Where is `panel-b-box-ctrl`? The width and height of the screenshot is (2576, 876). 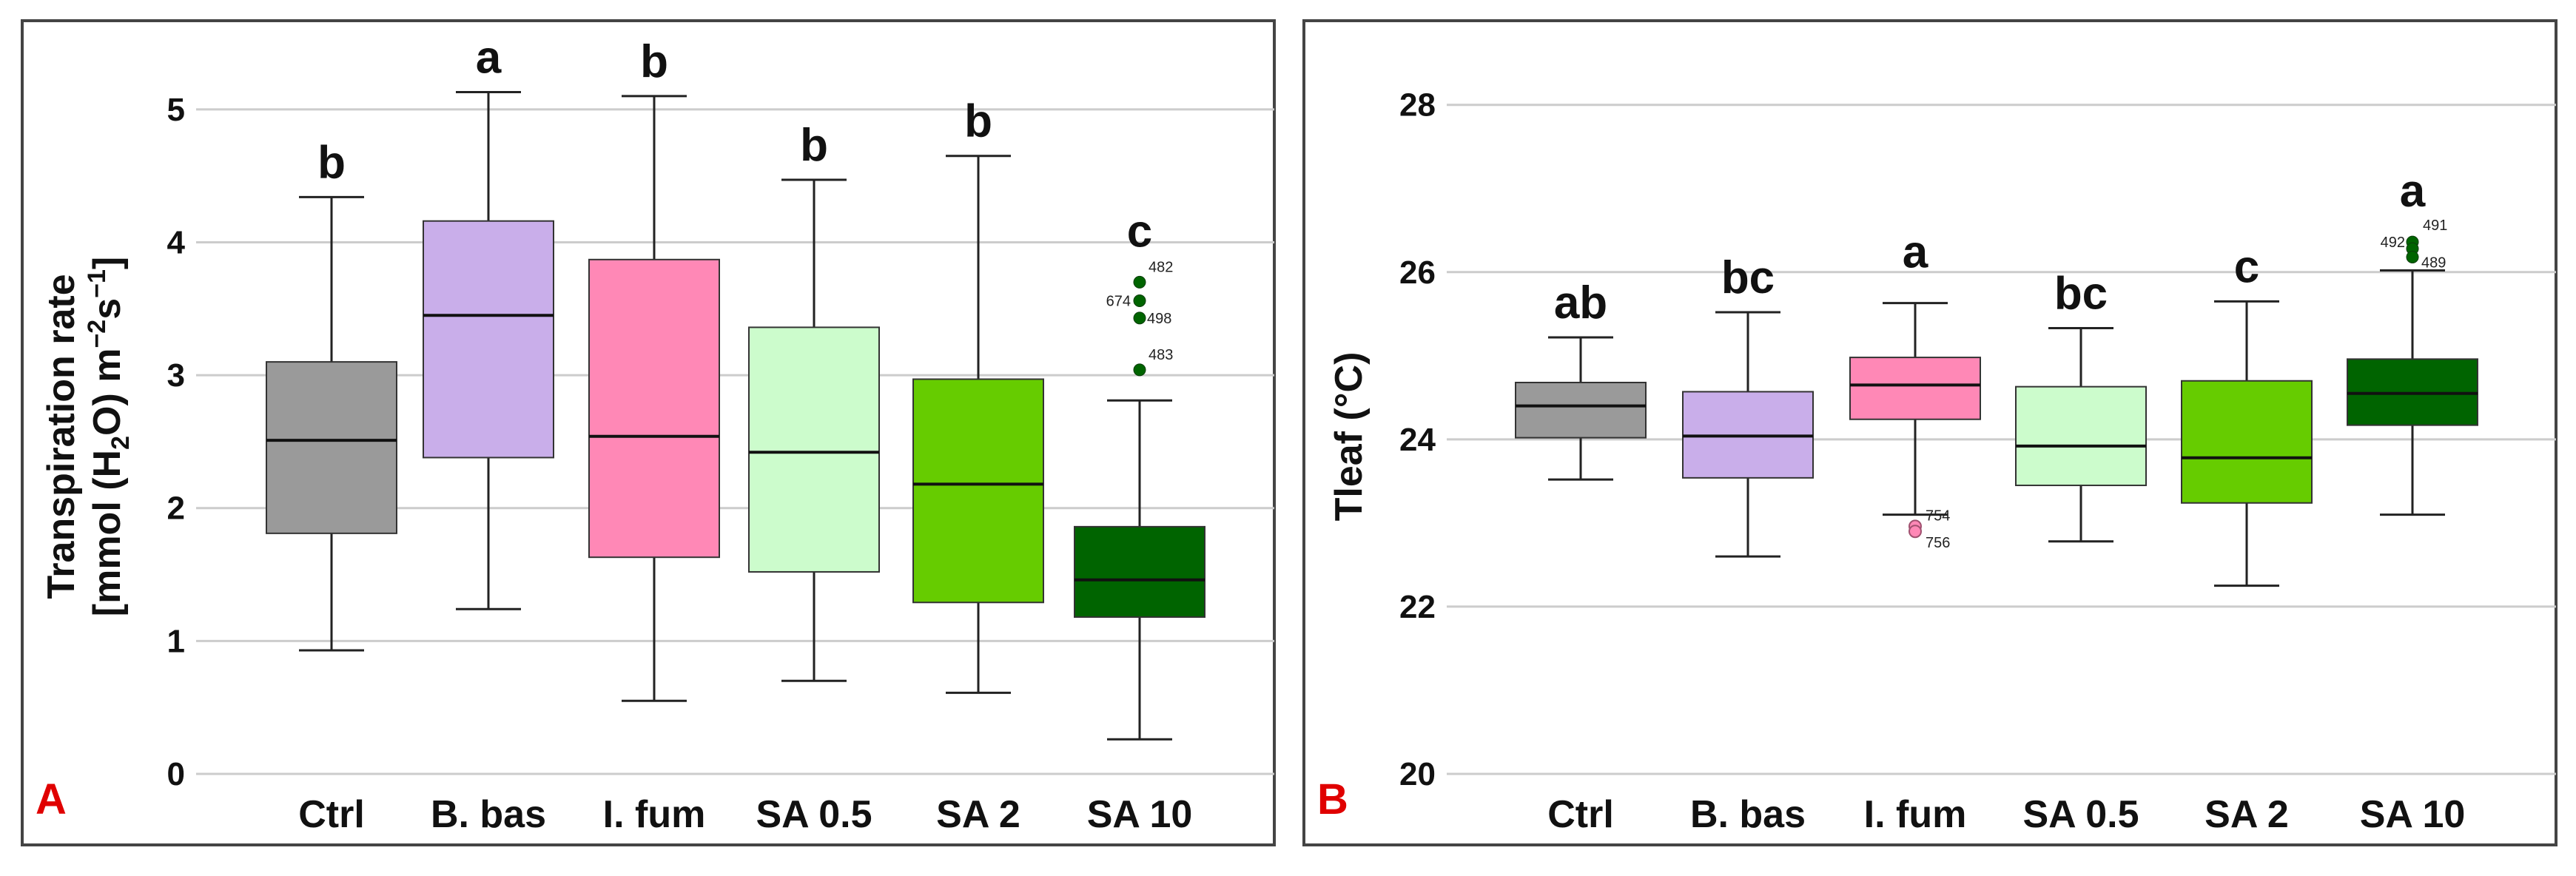 panel-b-box-ctrl is located at coordinates (1581, 410).